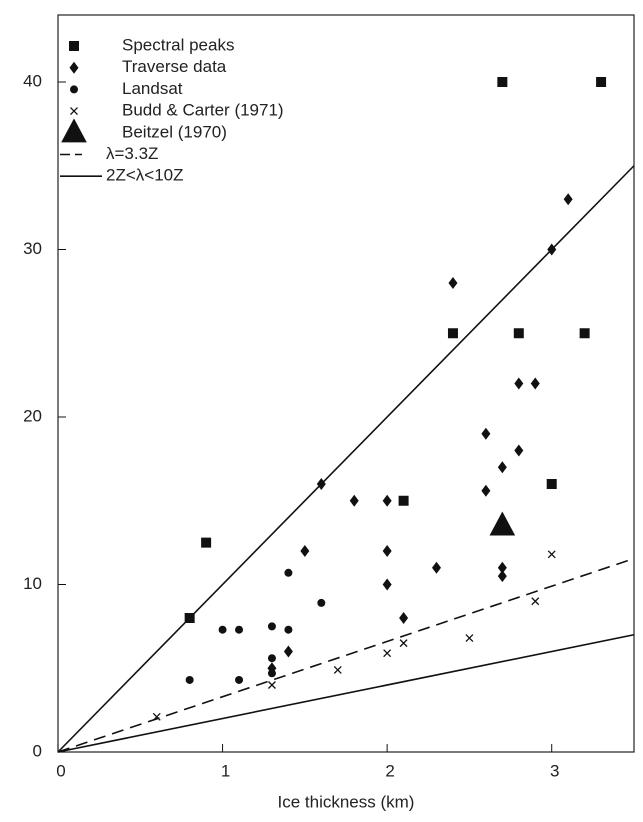 The height and width of the screenshot is (822, 643). What do you see at coordinates (32, 80) in the screenshot?
I see `y-tick-label: 40` at bounding box center [32, 80].